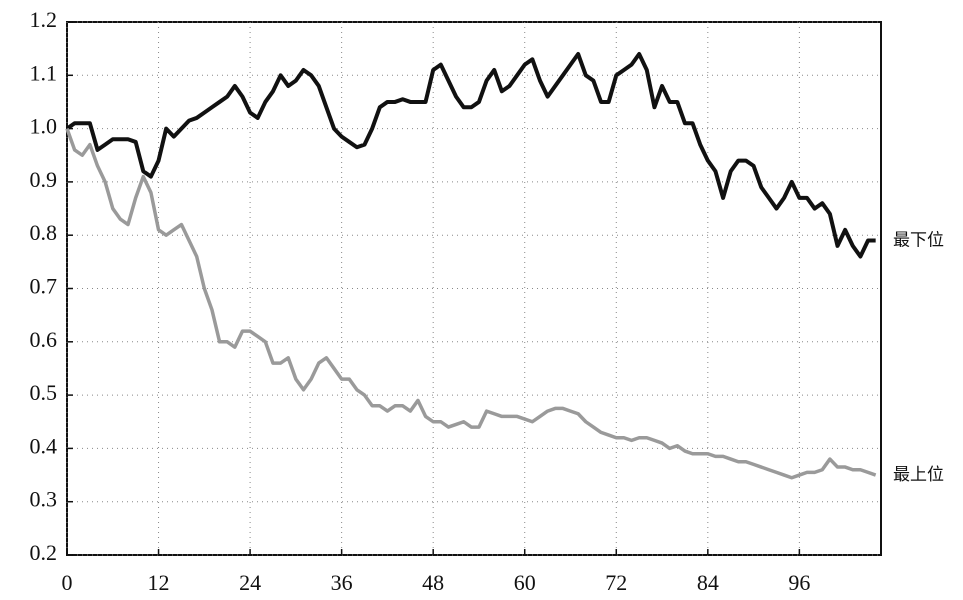 The width and height of the screenshot is (963, 600). I want to click on y-tick-label: 0.6, so click(44, 339).